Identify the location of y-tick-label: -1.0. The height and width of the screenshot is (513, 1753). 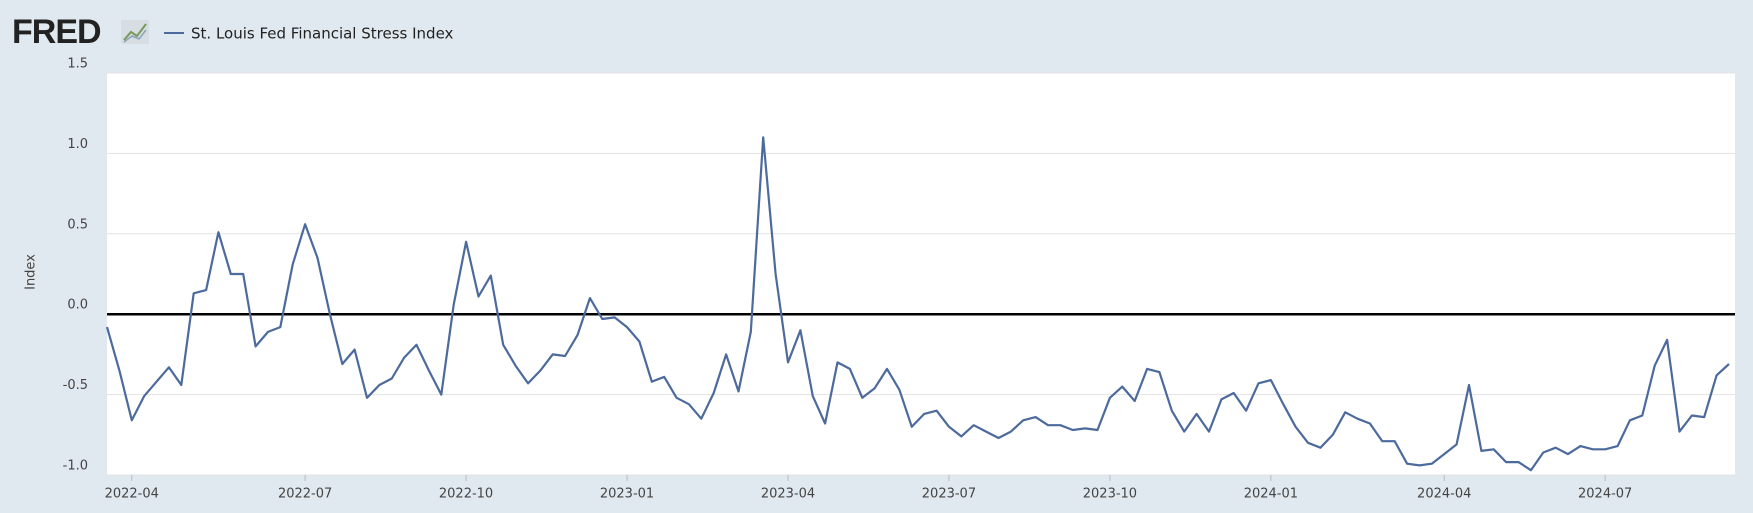
(75, 466).